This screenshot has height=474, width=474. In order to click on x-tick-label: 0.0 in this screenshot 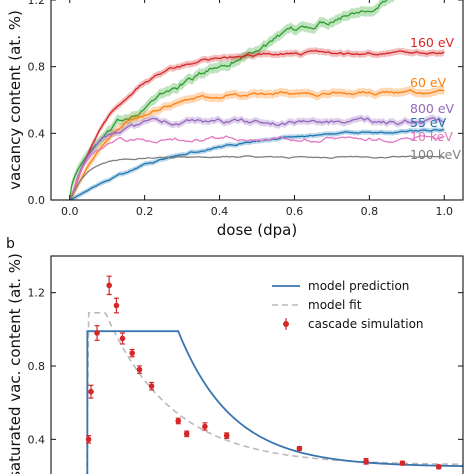, I will do `click(70, 211)`.